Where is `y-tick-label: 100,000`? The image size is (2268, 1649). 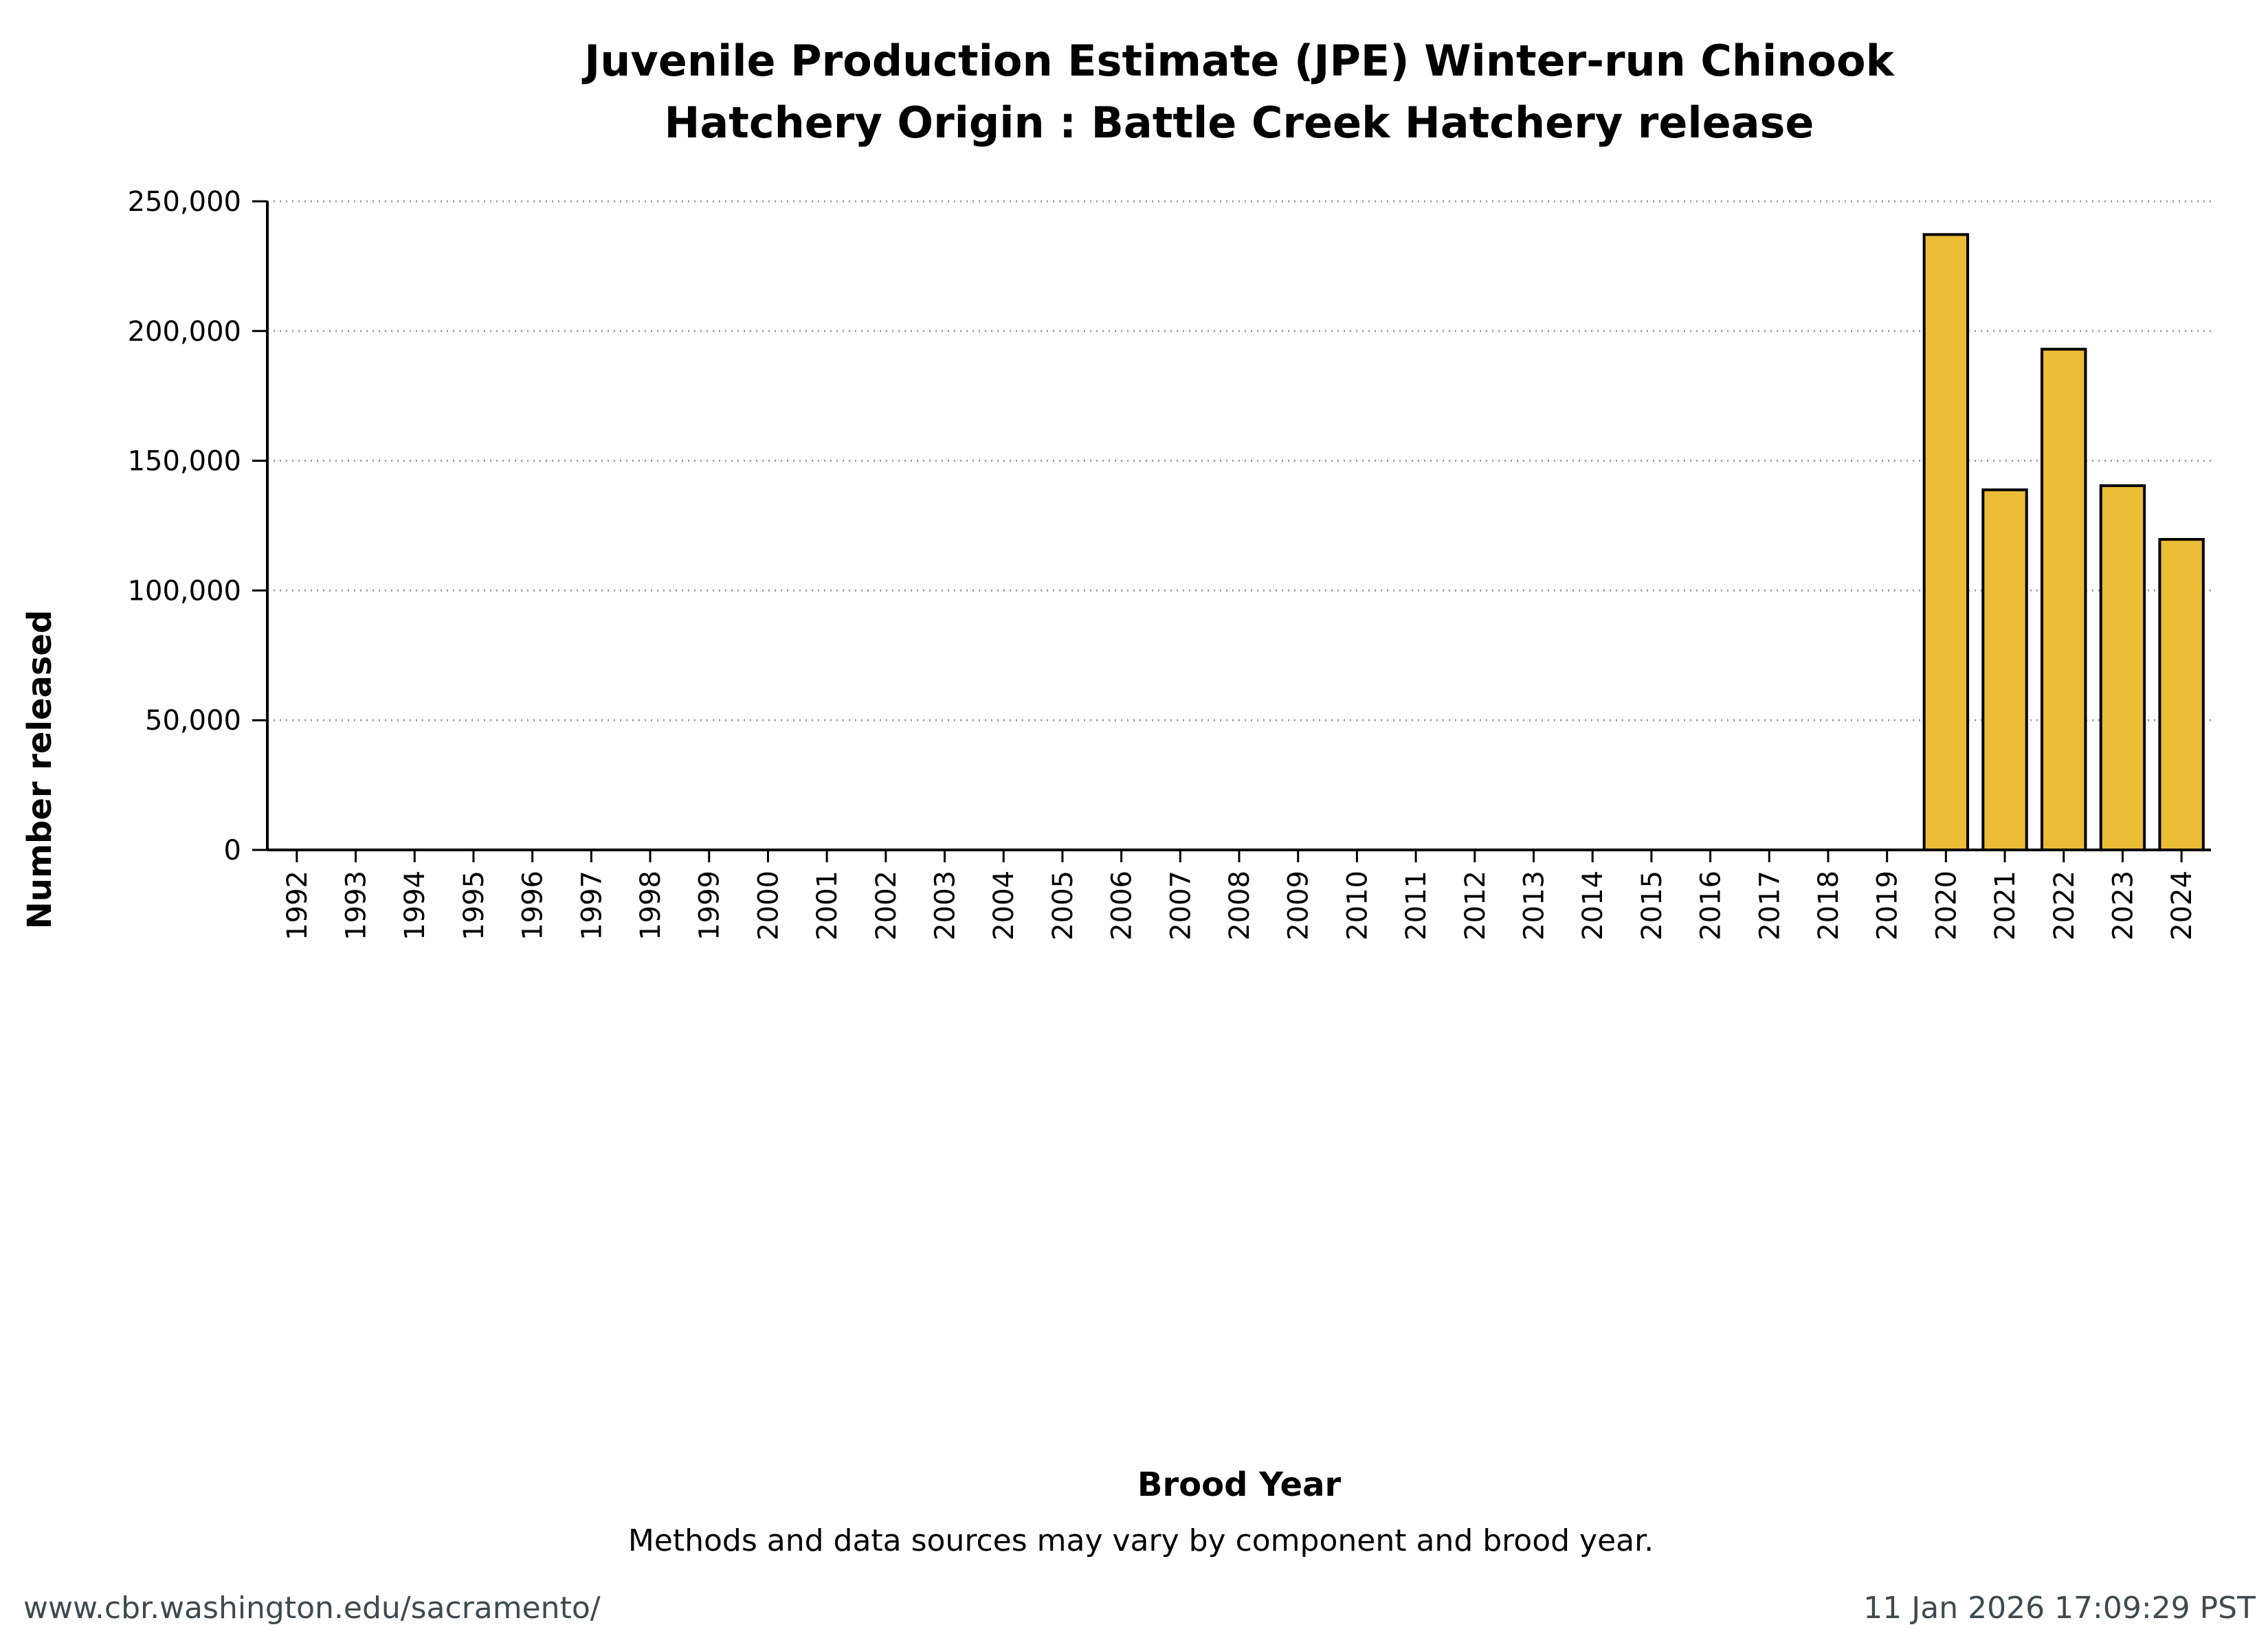 y-tick-label: 100,000 is located at coordinates (184, 591).